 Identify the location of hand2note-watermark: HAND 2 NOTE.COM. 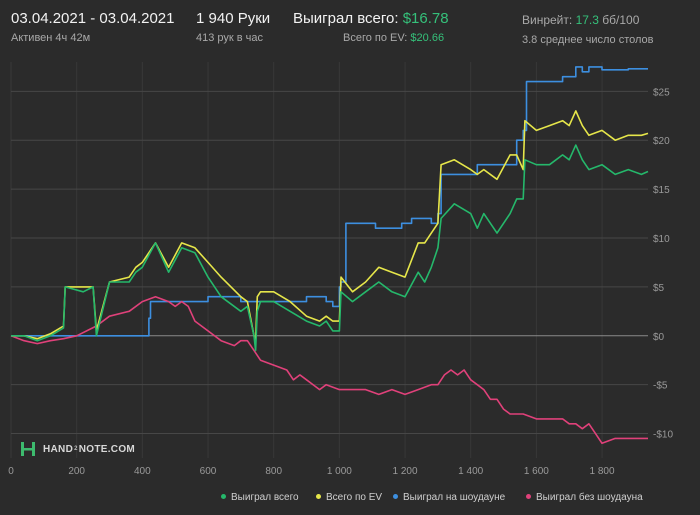
(77, 449).